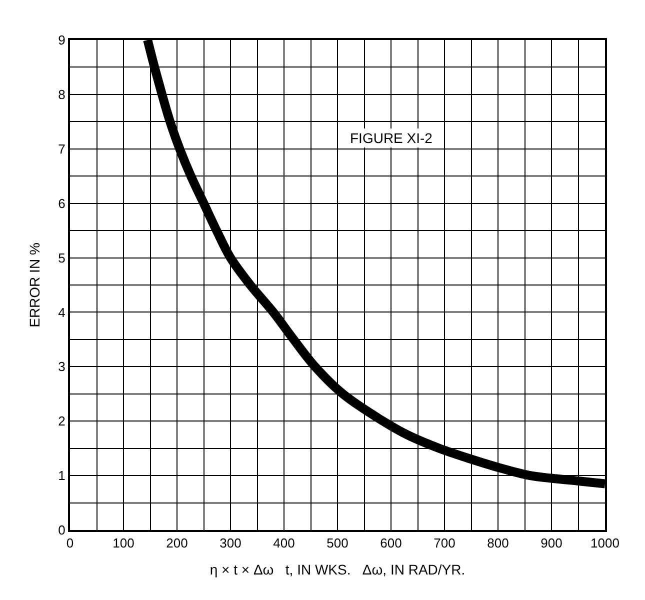 The image size is (645, 600). I want to click on x-tick-label: 300, so click(231, 543).